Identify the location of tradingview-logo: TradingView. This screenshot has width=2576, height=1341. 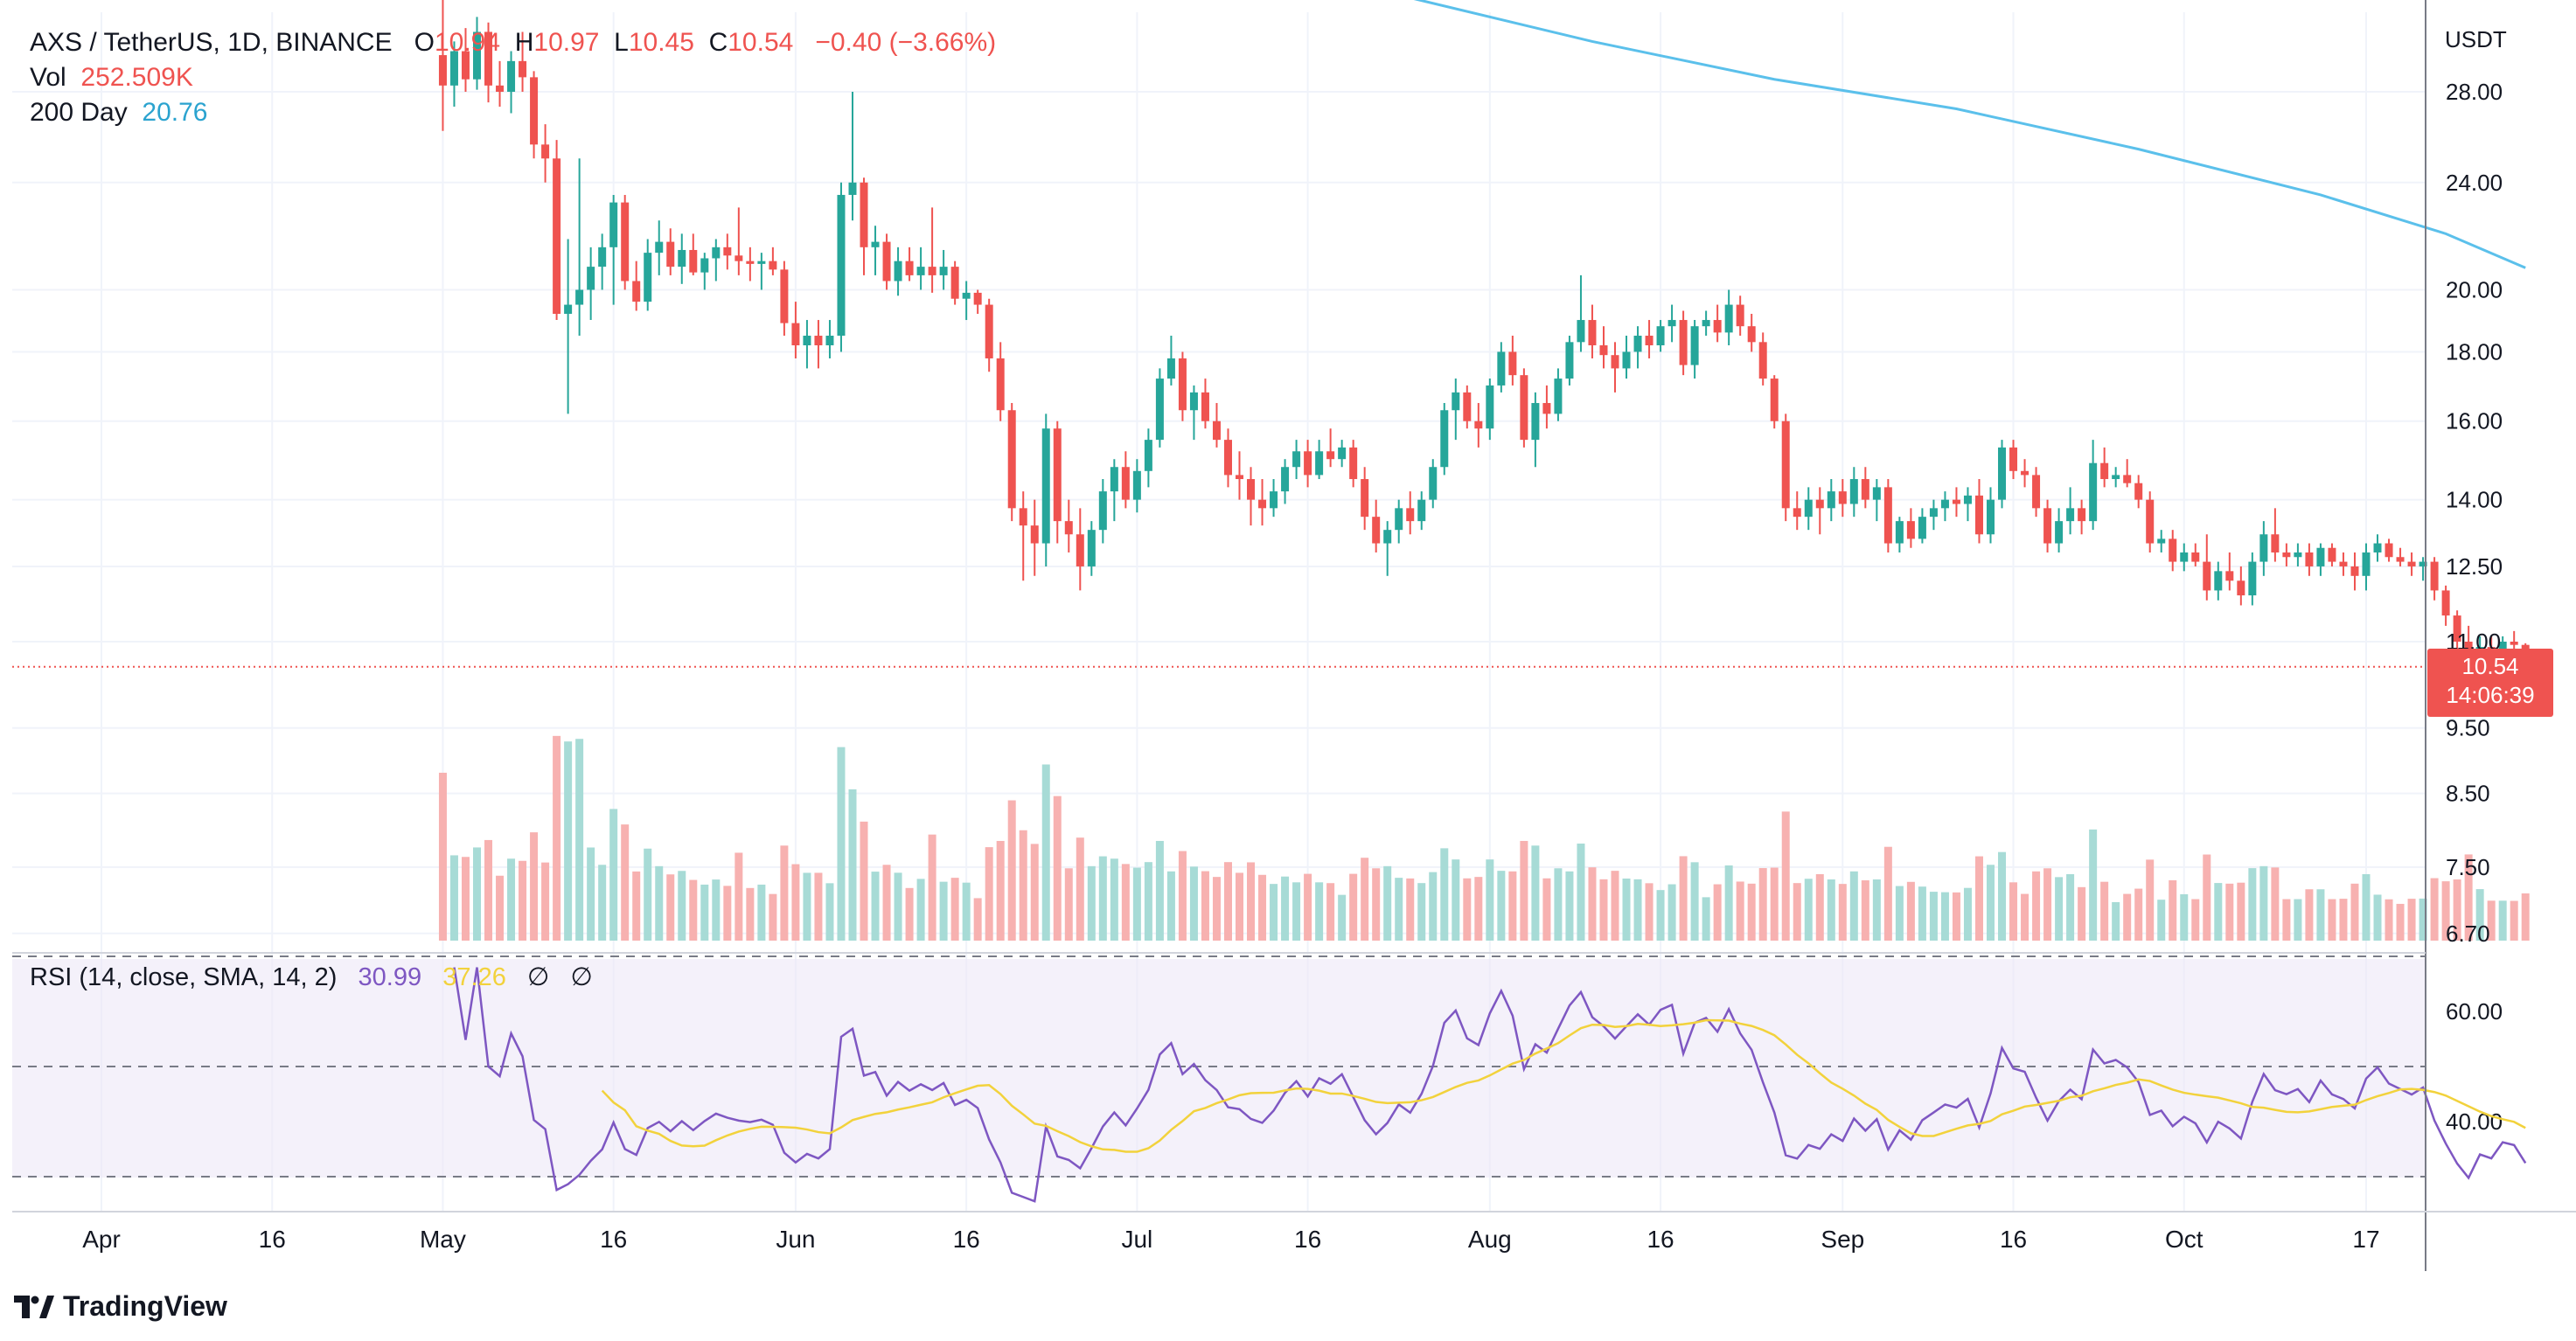
(121, 1306).